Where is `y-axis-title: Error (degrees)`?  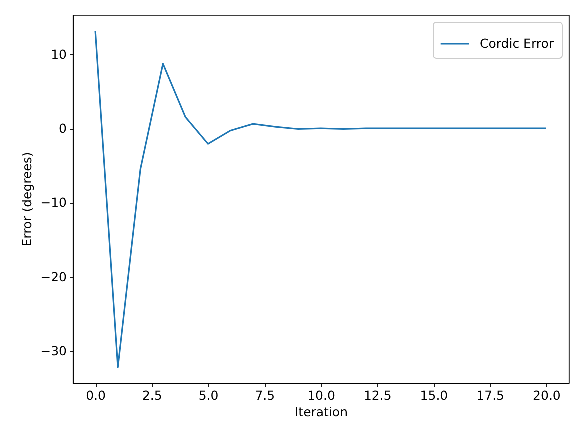
y-axis-title: Error (degrees) is located at coordinates (27, 199).